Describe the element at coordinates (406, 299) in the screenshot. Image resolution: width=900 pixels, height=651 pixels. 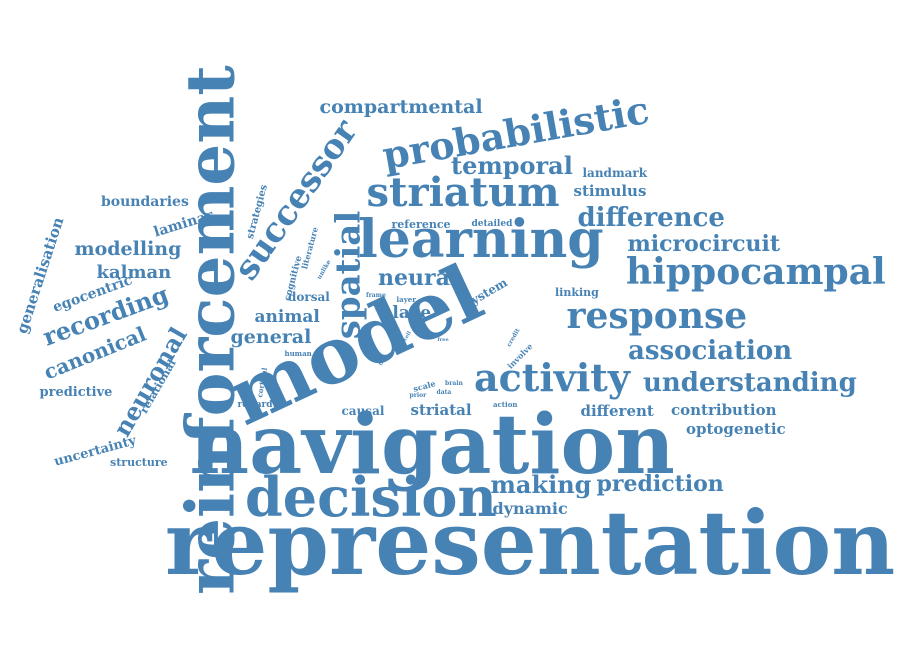
I see `word-layer: layer` at that location.